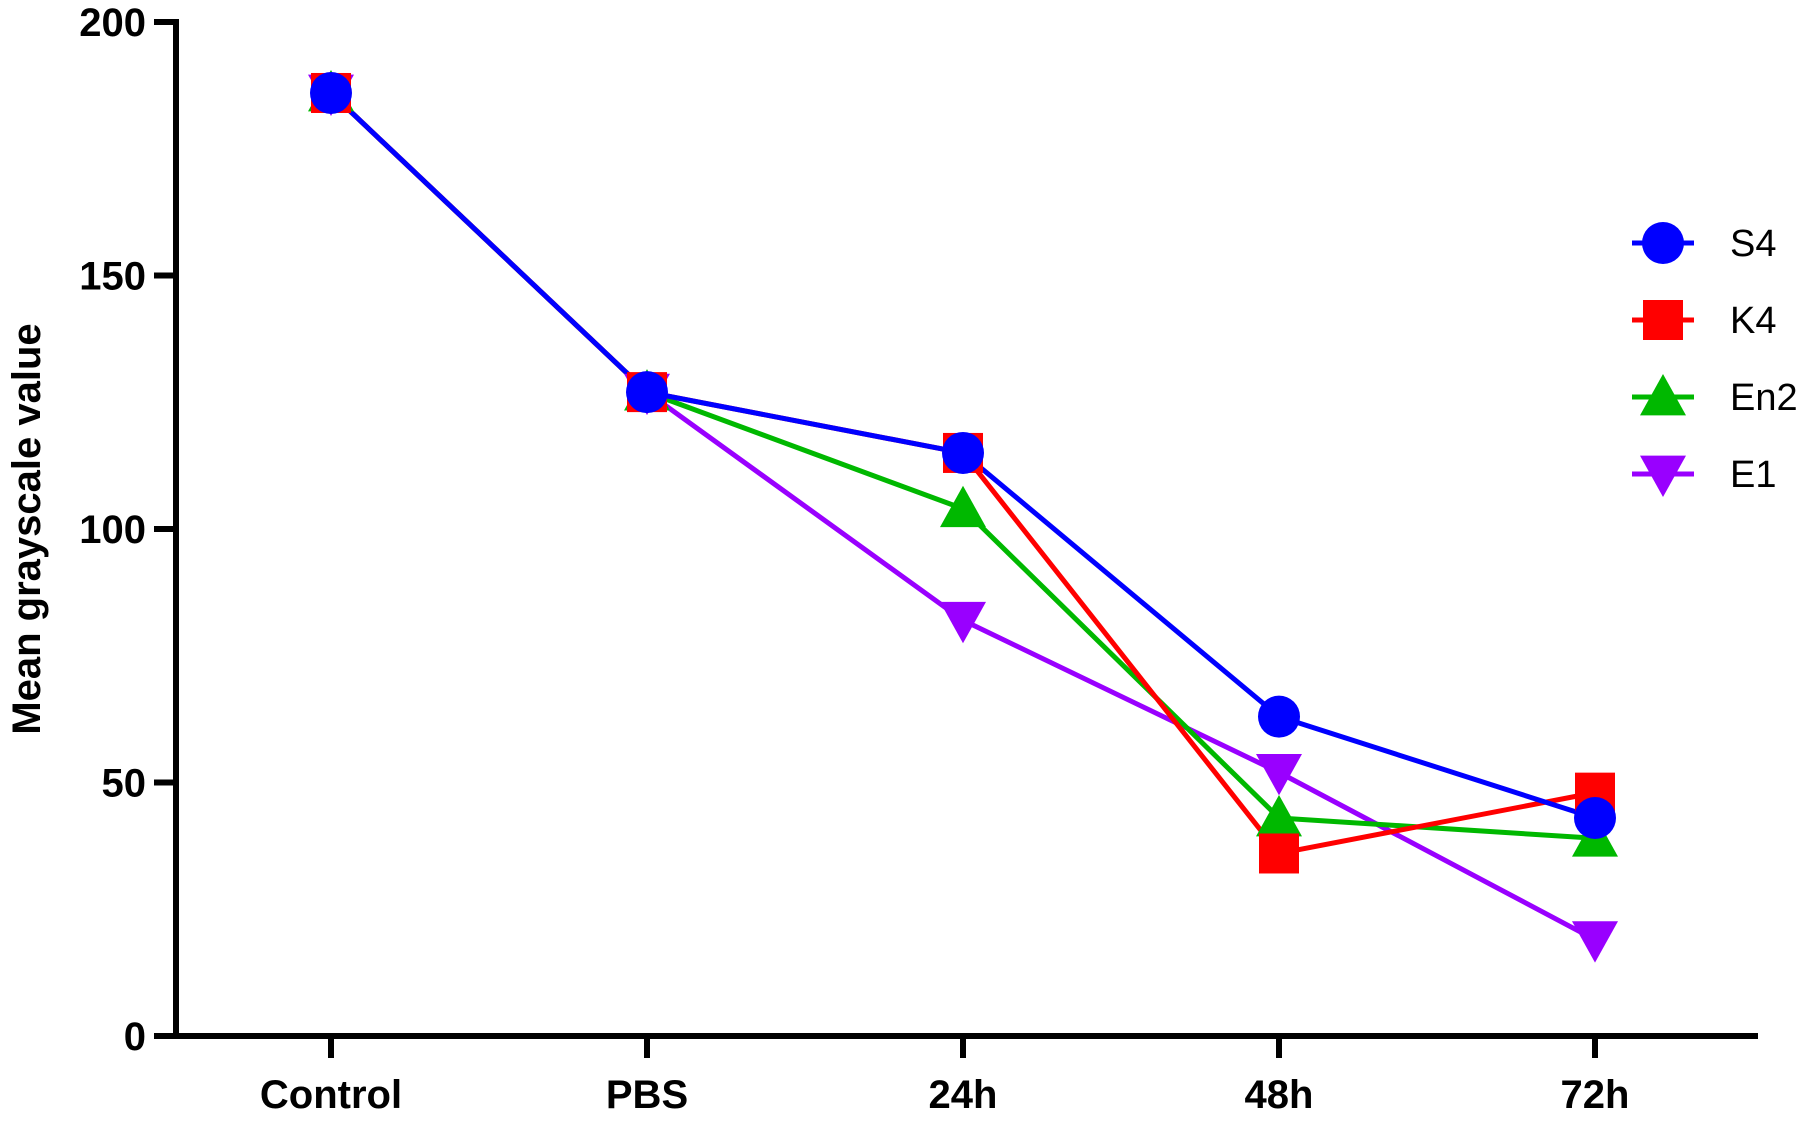 The image size is (1814, 1132). I want to click on legend-item-s4: S4, so click(1704, 243).